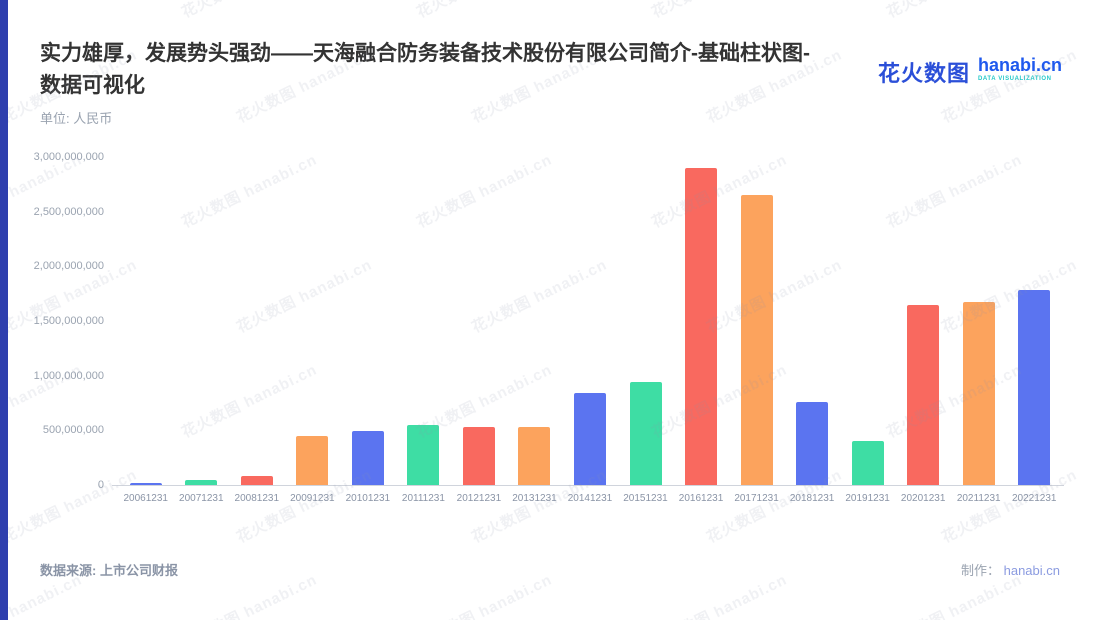 The height and width of the screenshot is (620, 1100). What do you see at coordinates (980, 570) in the screenshot?
I see `credit-label: 制作：` at bounding box center [980, 570].